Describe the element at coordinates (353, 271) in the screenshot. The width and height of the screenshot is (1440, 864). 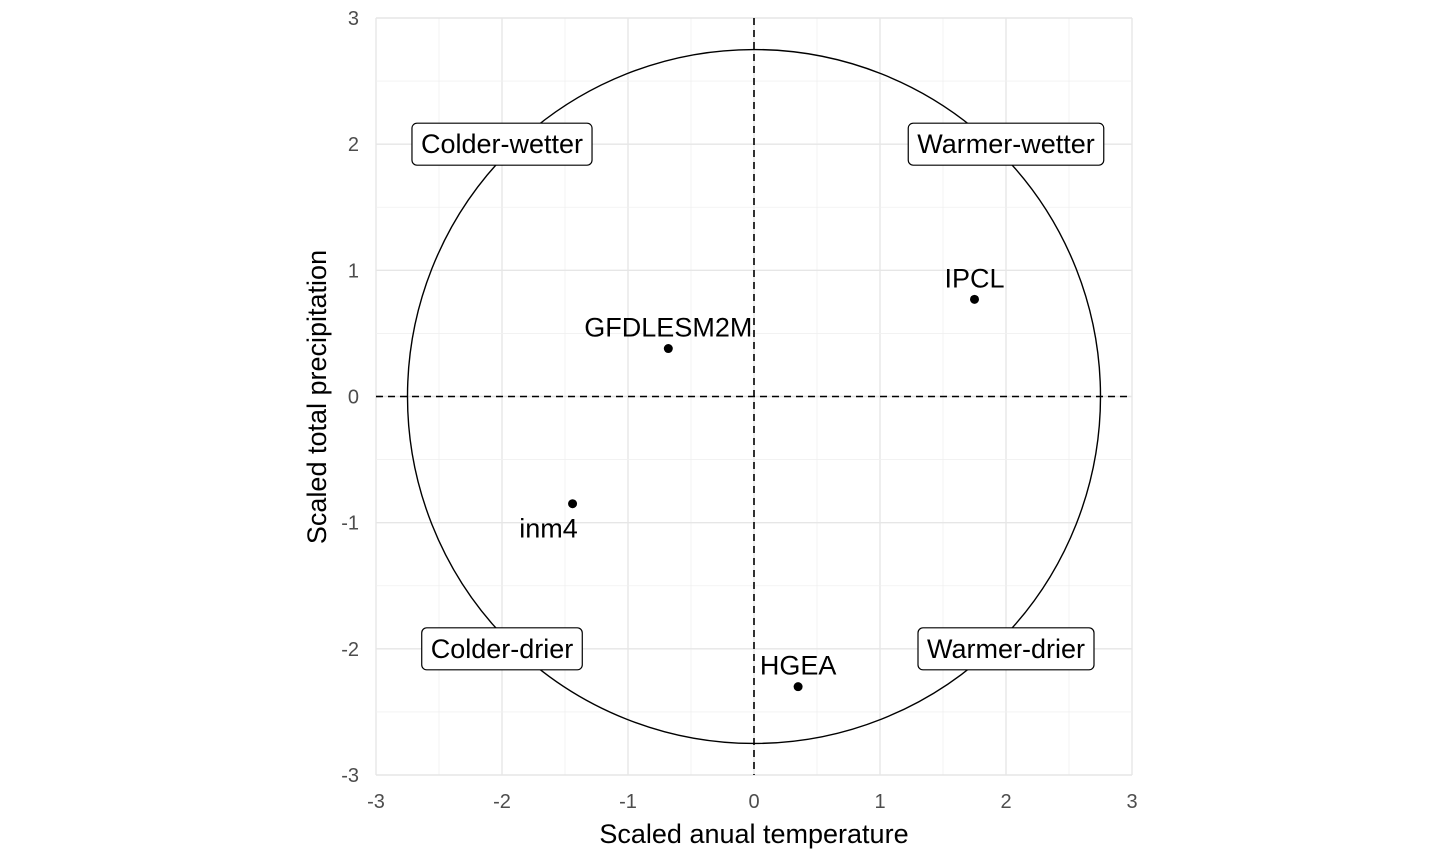
I see `y-tick-label: 1` at that location.